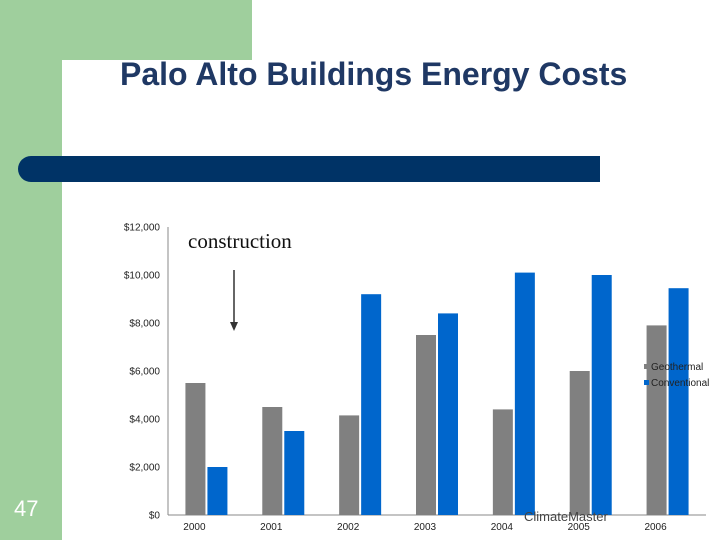  I want to click on y-tick-label: $0, so click(155, 516).